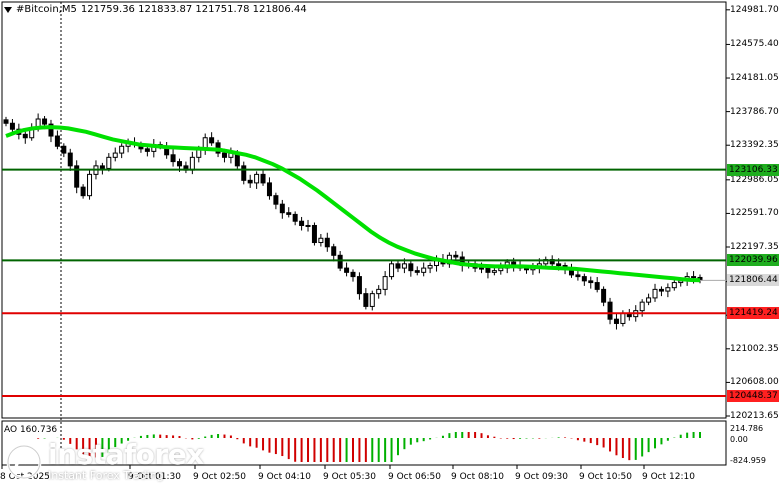 The image size is (781, 489). What do you see at coordinates (414, 477) in the screenshot?
I see `time-tick-label: 9 Oct 06:50` at bounding box center [414, 477].